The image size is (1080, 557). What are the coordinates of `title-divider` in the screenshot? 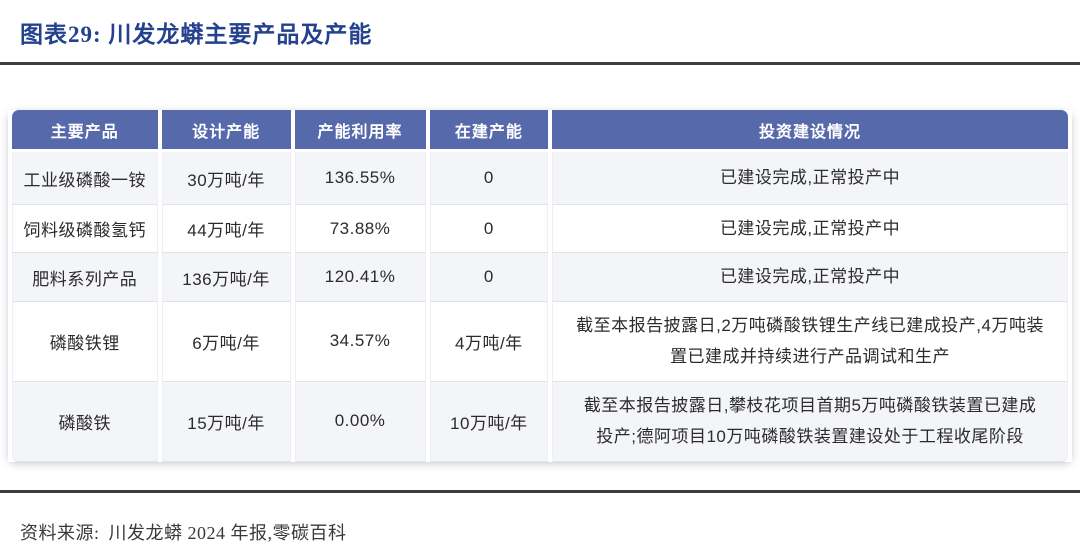 It's located at (540, 63).